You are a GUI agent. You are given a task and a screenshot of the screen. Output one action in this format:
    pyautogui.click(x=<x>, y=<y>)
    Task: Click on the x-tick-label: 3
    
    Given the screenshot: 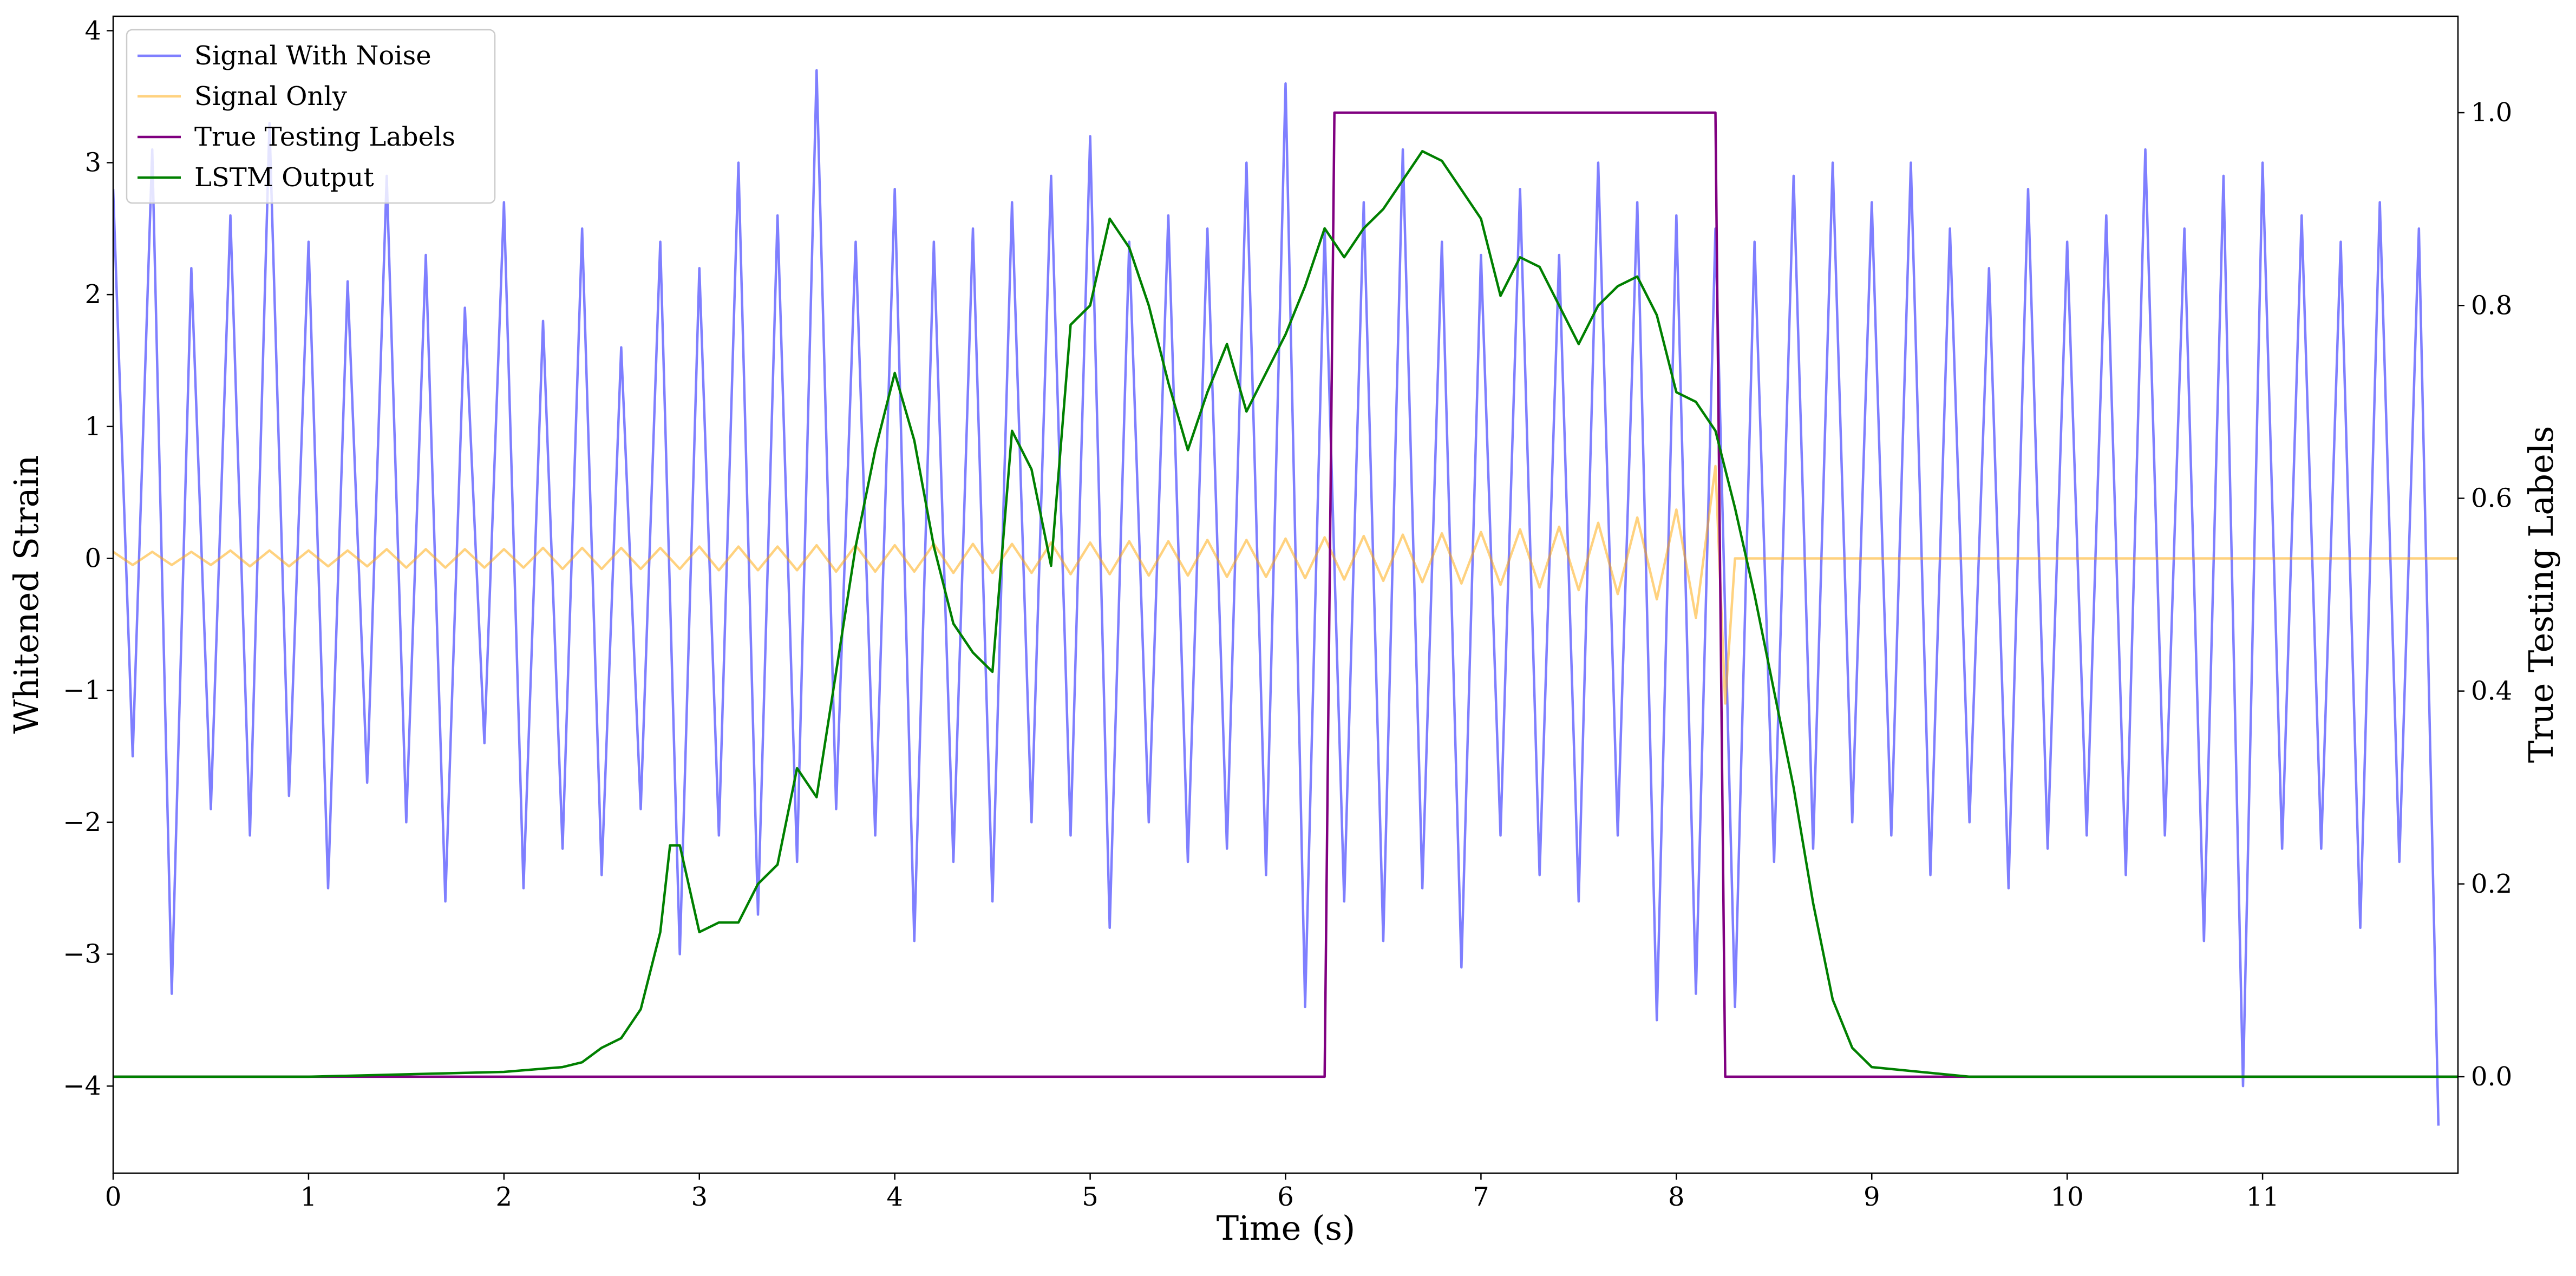 What is the action you would take?
    pyautogui.click(x=699, y=1197)
    